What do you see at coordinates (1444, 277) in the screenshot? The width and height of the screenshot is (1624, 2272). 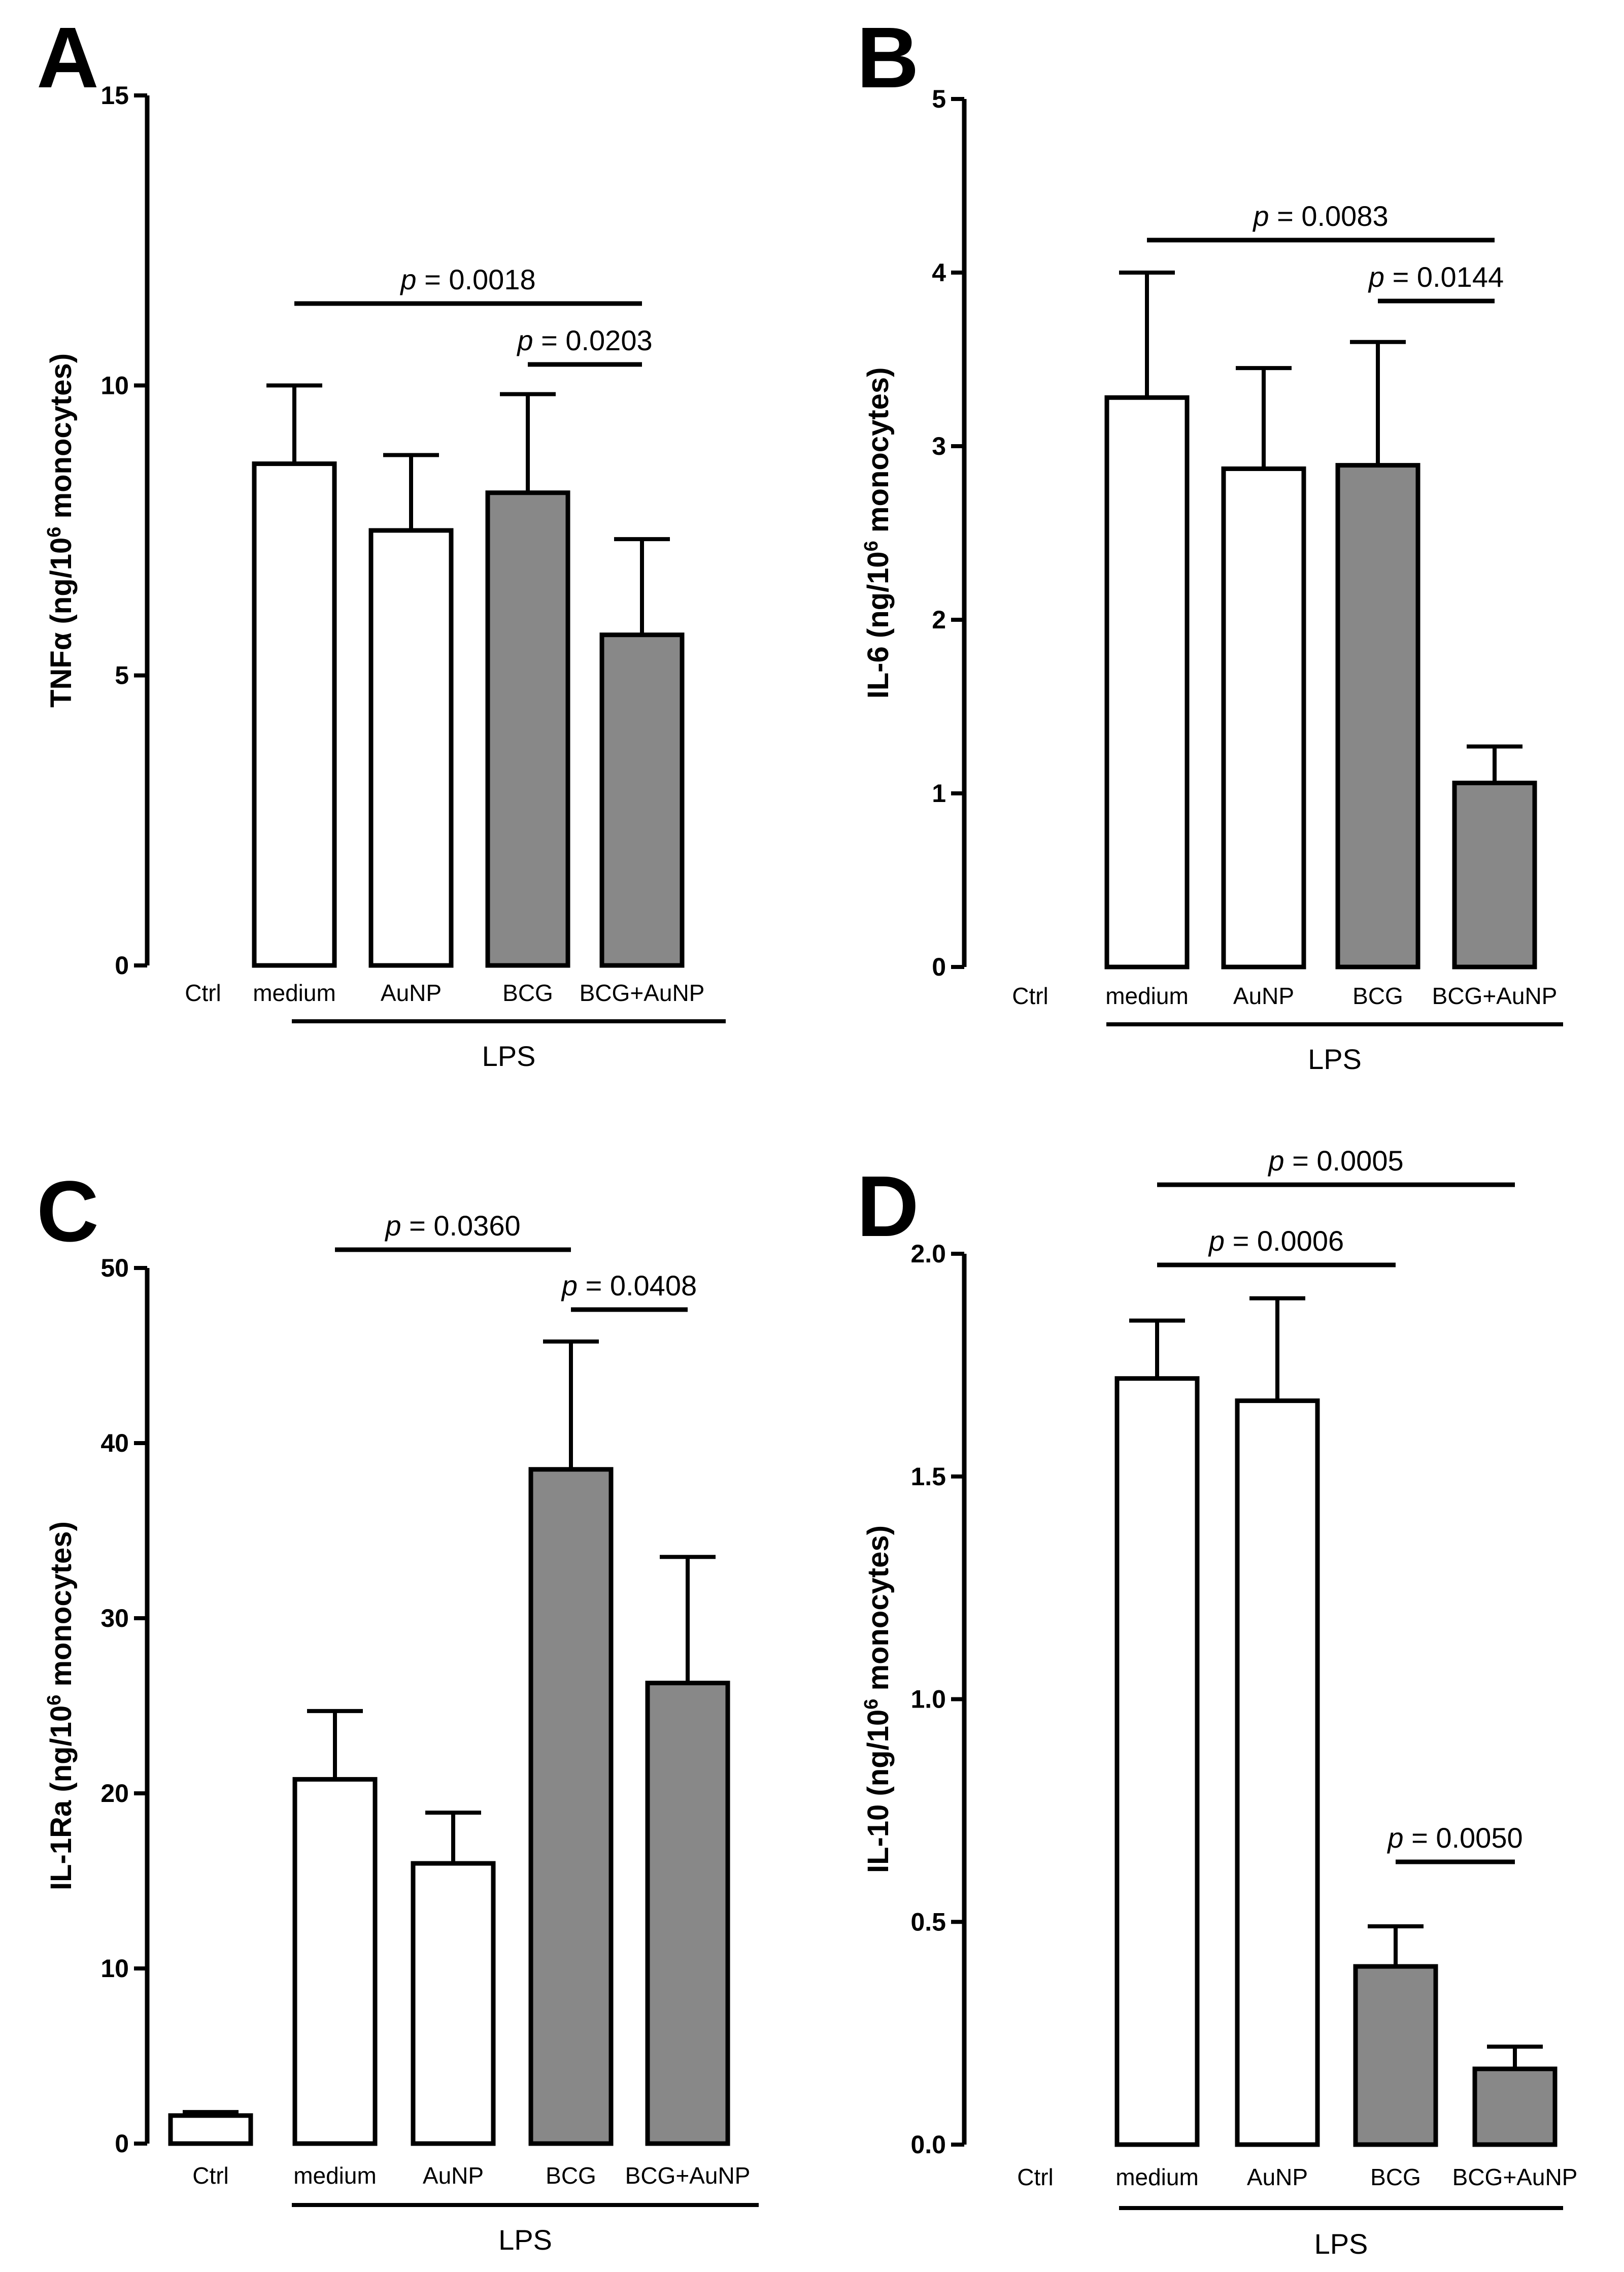 I see `p-value: = 0.0144` at bounding box center [1444, 277].